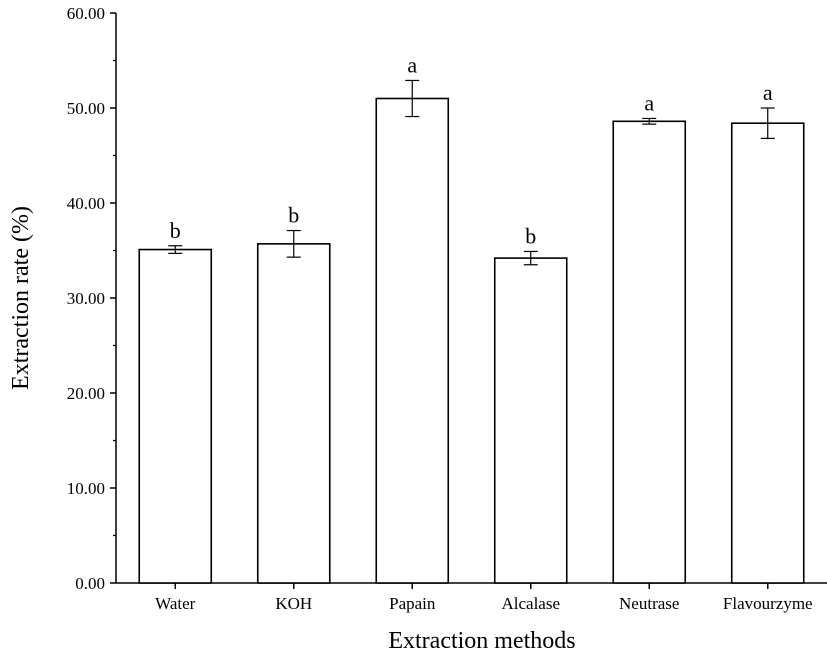 The image size is (827, 658). Describe the element at coordinates (530, 603) in the screenshot. I see `x-tick-label: Alcalase` at that location.